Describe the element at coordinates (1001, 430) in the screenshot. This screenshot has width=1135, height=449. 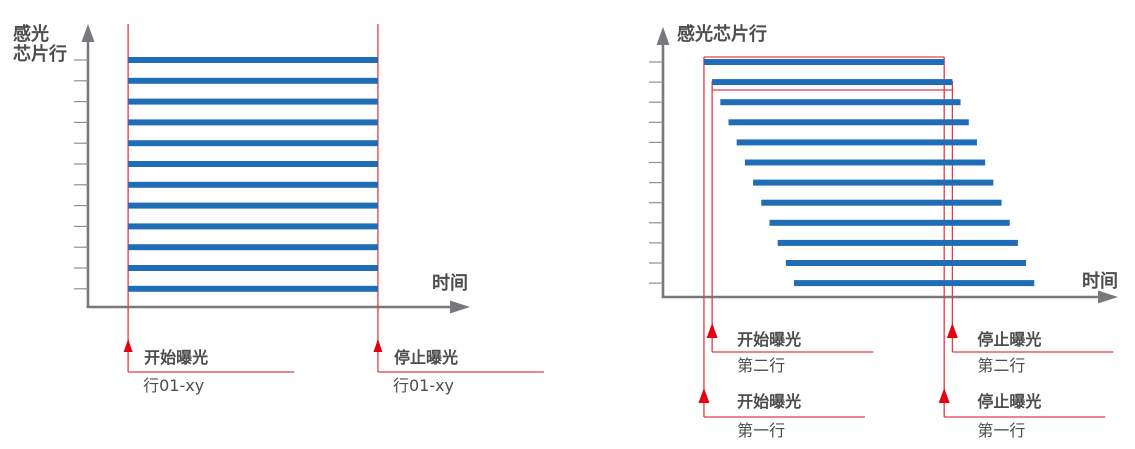
I see `row-1-stop-sublabel: 第一行` at that location.